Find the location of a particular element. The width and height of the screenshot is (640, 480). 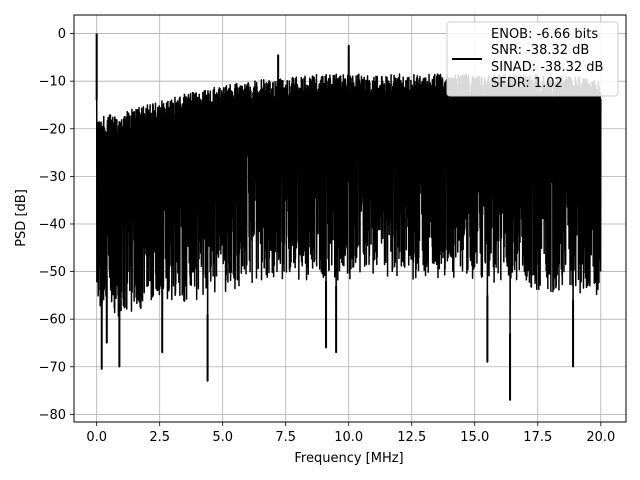

y-tick-label: −50 is located at coordinates (52, 272).